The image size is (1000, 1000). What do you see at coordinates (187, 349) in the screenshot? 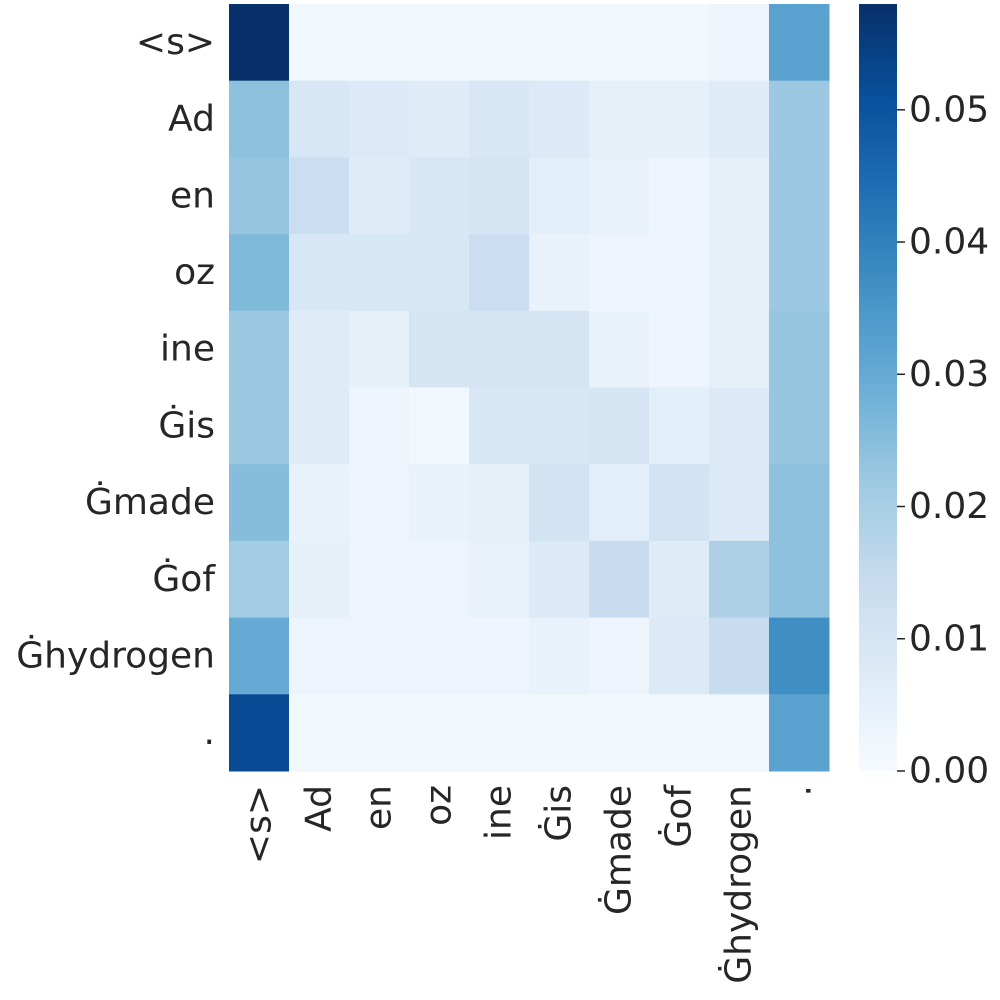
I see `y-tick-label-4: ine` at bounding box center [187, 349].